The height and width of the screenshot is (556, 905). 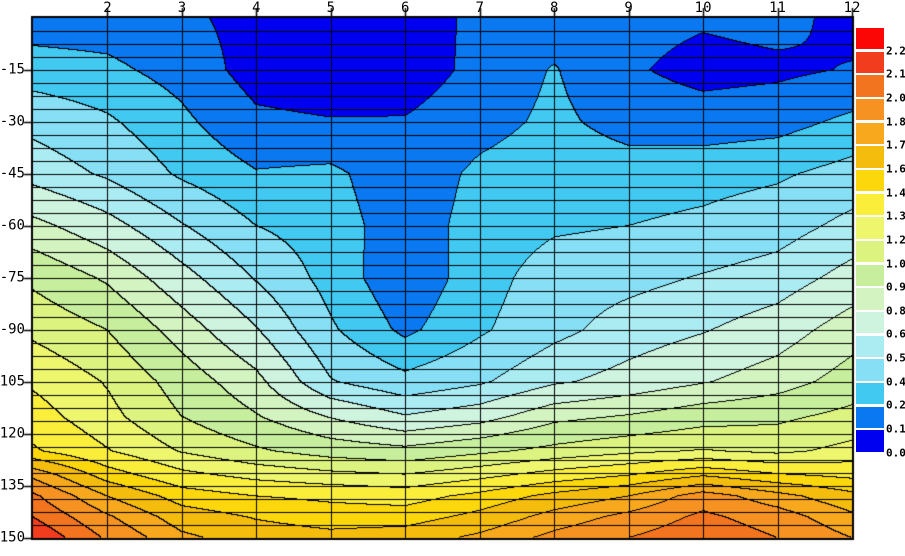 What do you see at coordinates (331, 8) in the screenshot?
I see `x-axis-tick-label: 5` at bounding box center [331, 8].